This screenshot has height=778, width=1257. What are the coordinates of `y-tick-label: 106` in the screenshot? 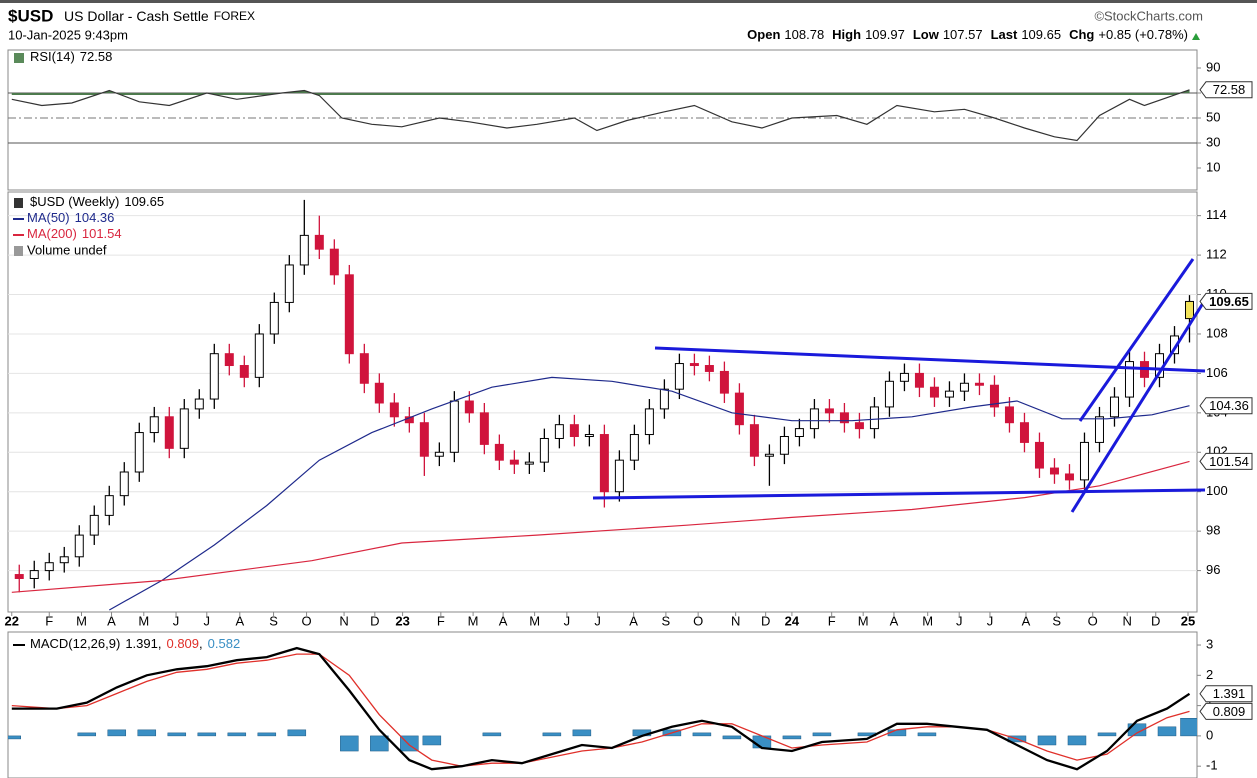 It's located at (1217, 372).